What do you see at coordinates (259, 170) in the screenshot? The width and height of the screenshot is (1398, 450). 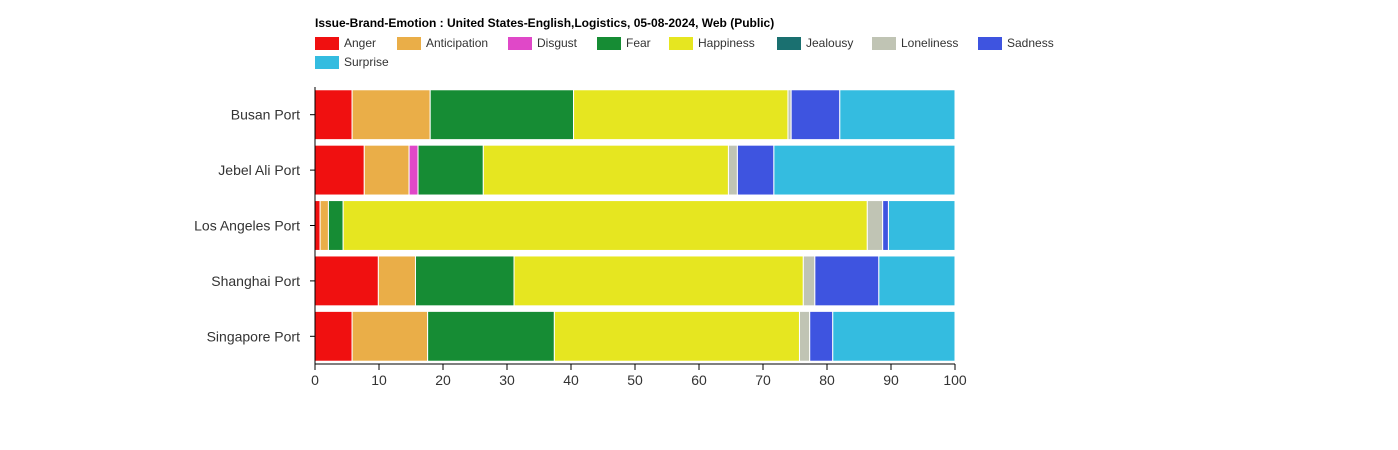 I see `category-label: Jebel Ali Port` at bounding box center [259, 170].